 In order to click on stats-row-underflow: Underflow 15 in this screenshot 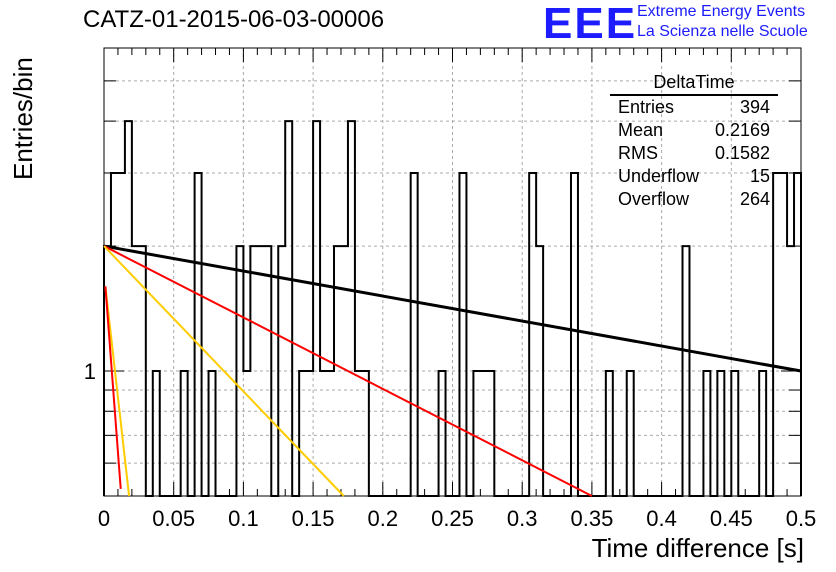, I will do `click(694, 176)`.